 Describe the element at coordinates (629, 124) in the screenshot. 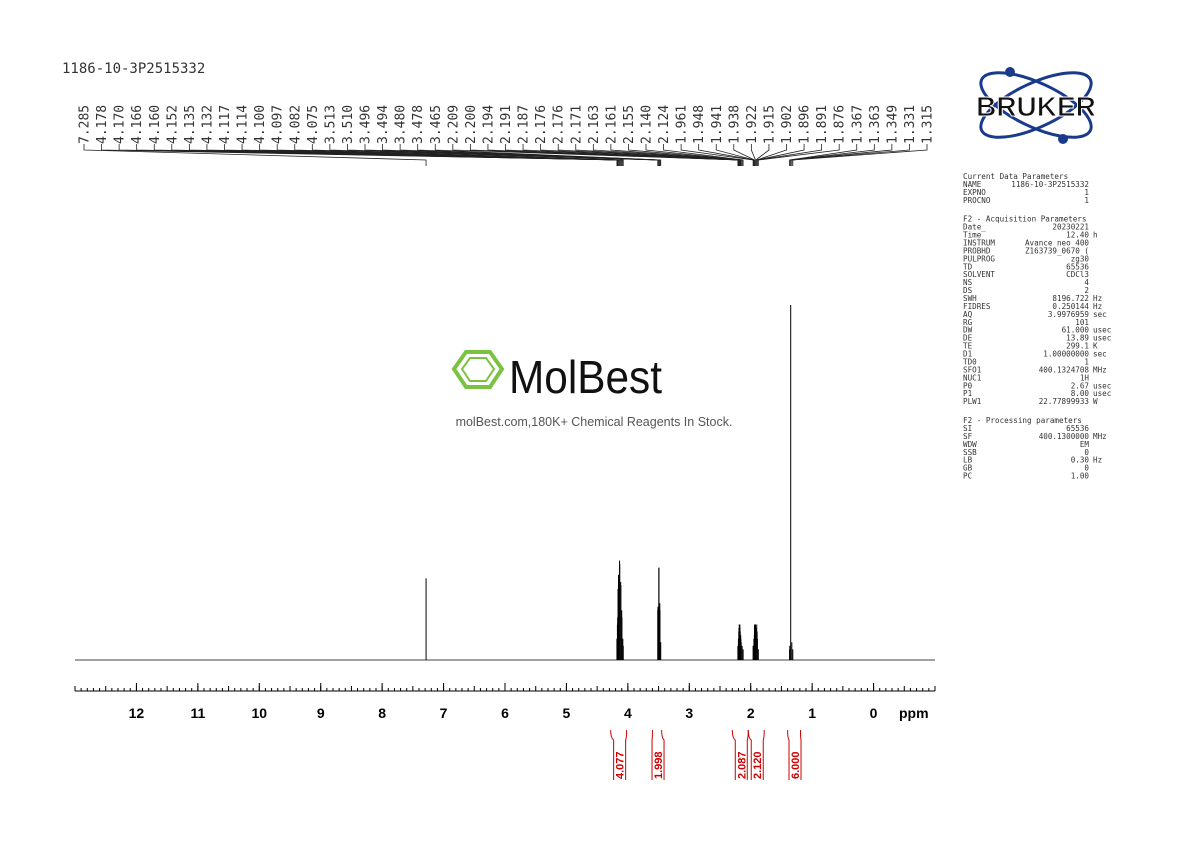

I see `peak-label: 2.155` at that location.